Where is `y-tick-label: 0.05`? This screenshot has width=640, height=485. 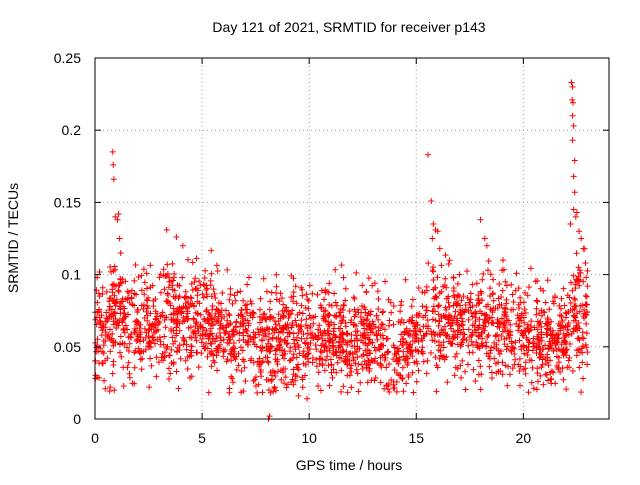
y-tick-label: 0.05 is located at coordinates (67, 347).